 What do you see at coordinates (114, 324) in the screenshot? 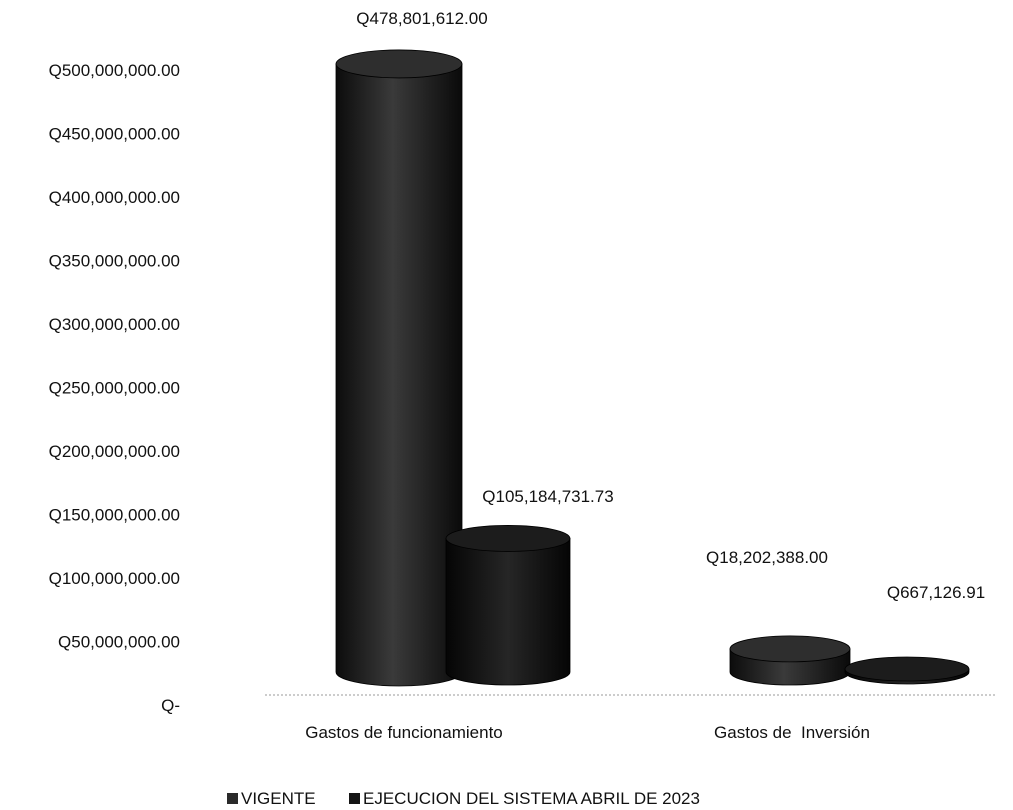
I see `y-tick-label: Q300,000,000.00` at bounding box center [114, 324].